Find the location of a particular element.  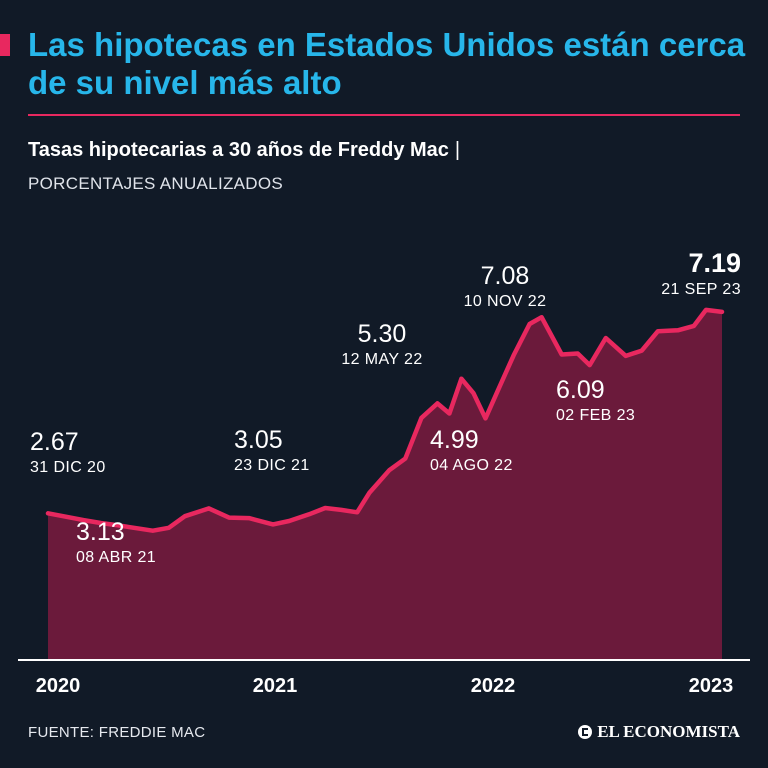

brand-name: EL ECONOMISTA is located at coordinates (668, 731).